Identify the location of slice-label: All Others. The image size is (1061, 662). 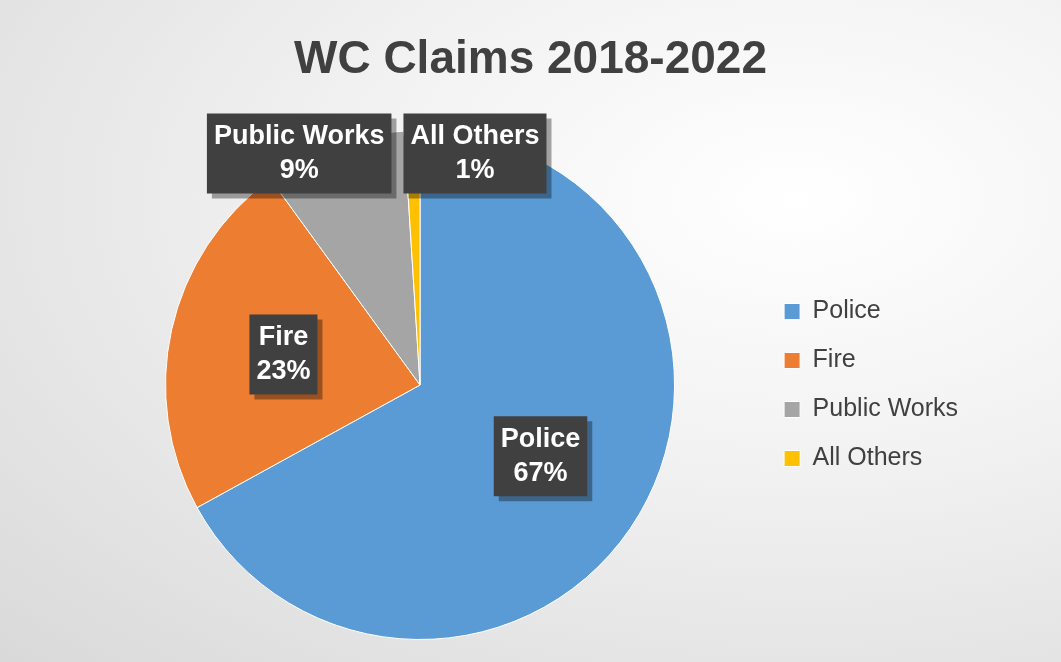
(475, 134).